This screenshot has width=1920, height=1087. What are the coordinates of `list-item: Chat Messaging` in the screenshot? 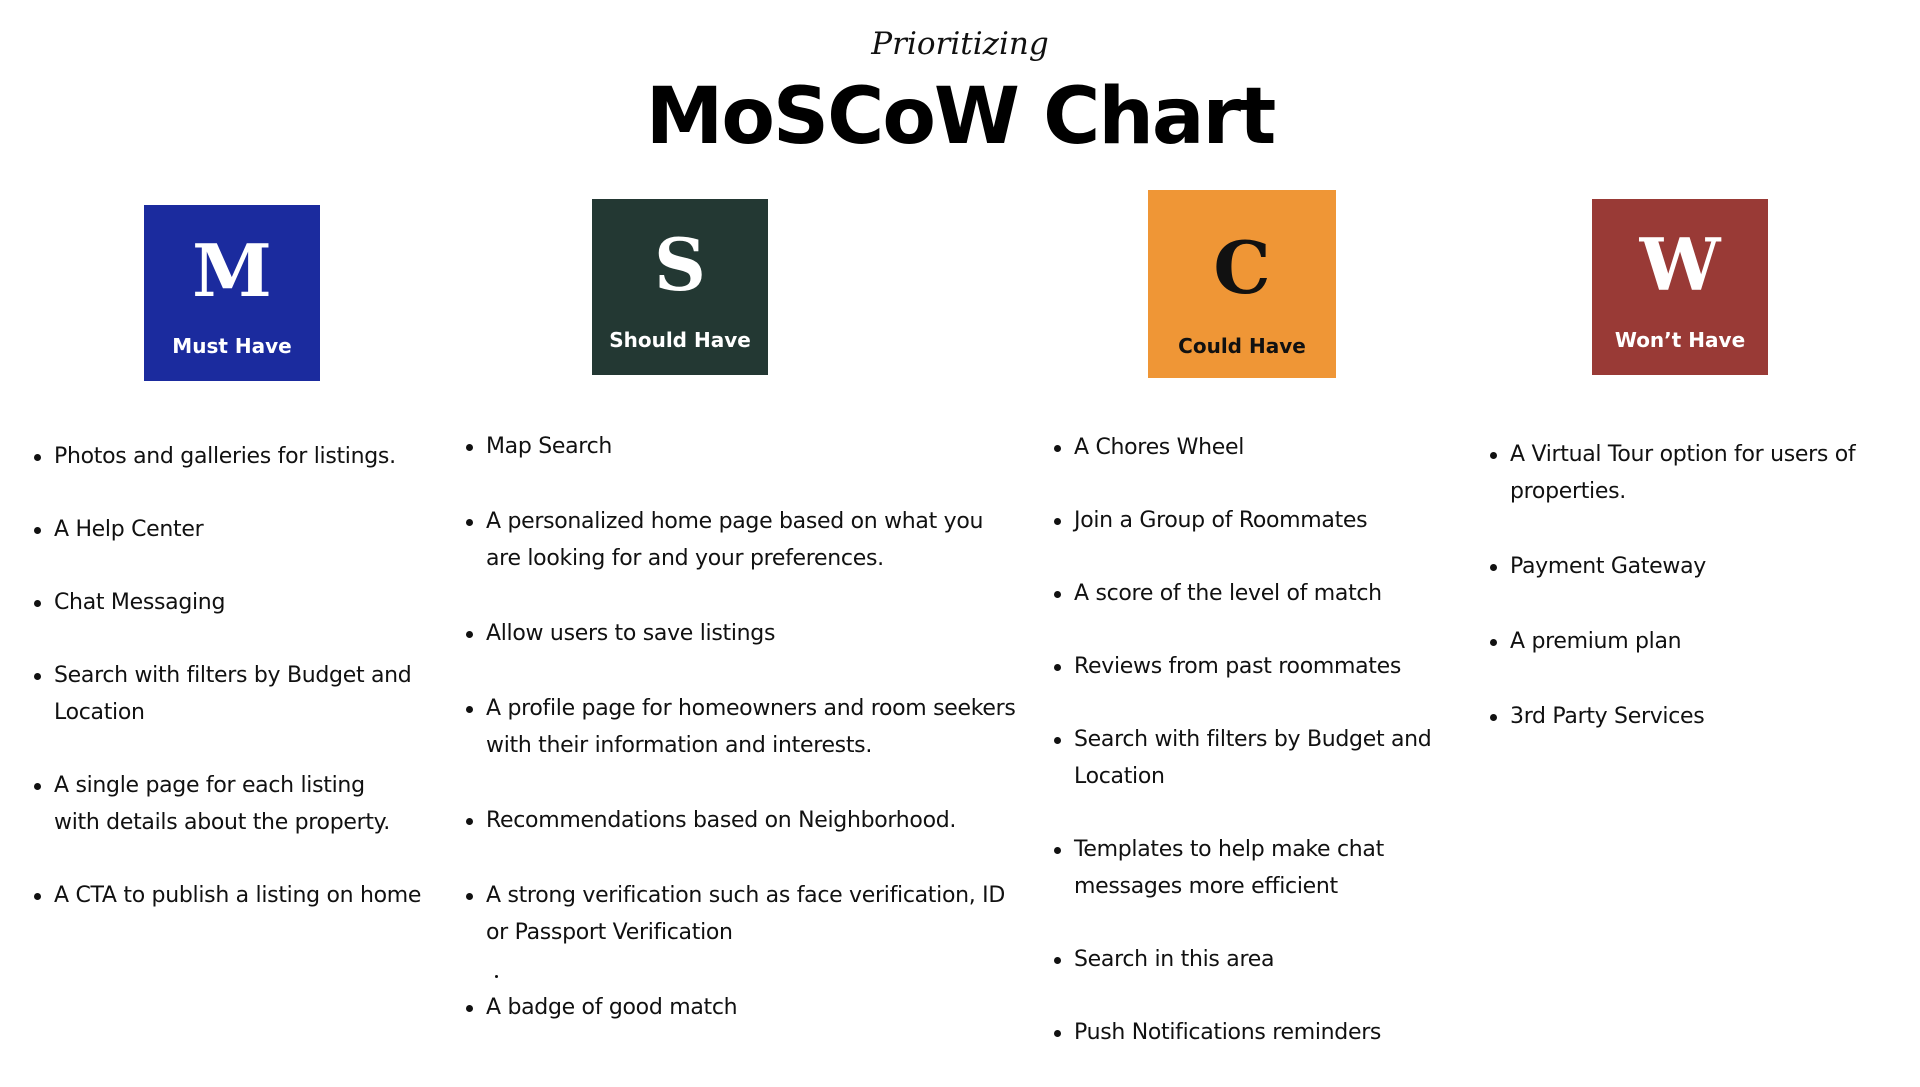 It's located at (234, 602).